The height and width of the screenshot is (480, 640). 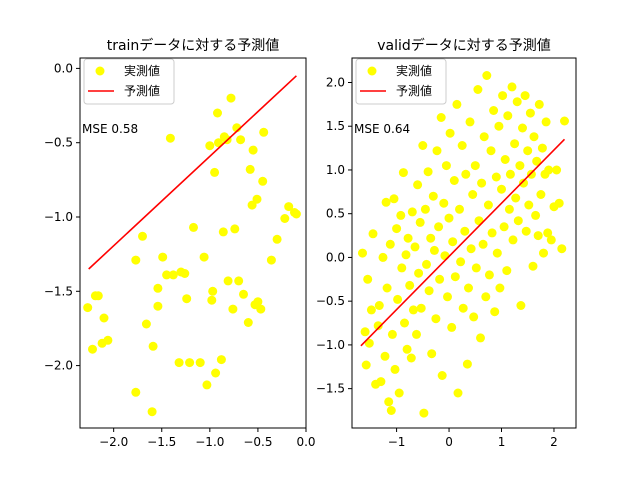 What do you see at coordinates (372, 71) in the screenshot?
I see `legend-marker-scatter` at bounding box center [372, 71].